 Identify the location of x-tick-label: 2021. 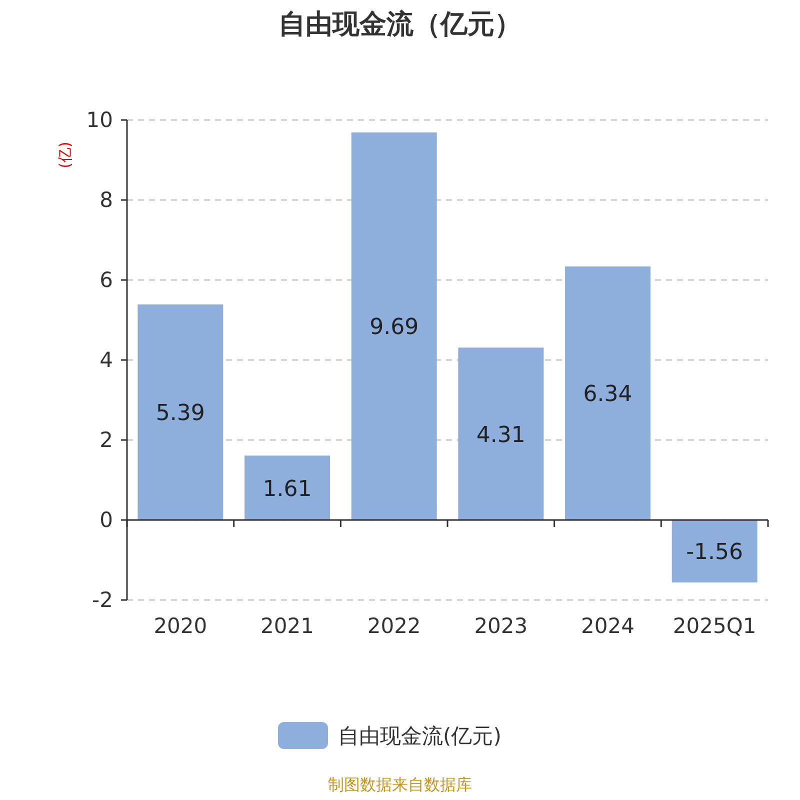
(287, 626).